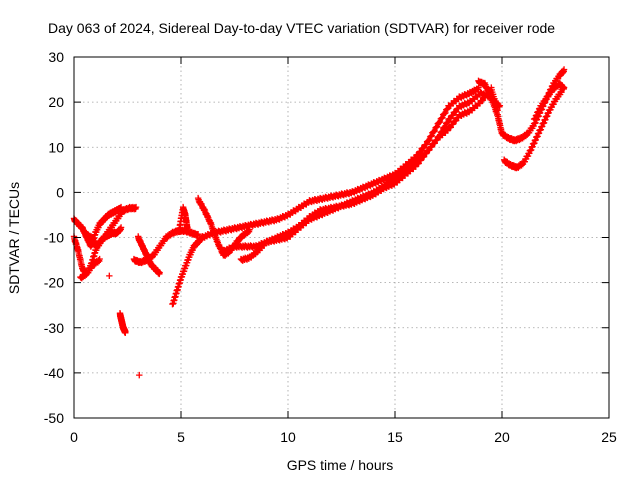 Image resolution: width=640 pixels, height=485 pixels. Describe the element at coordinates (54, 328) in the screenshot. I see `y-tick-label: -30` at that location.